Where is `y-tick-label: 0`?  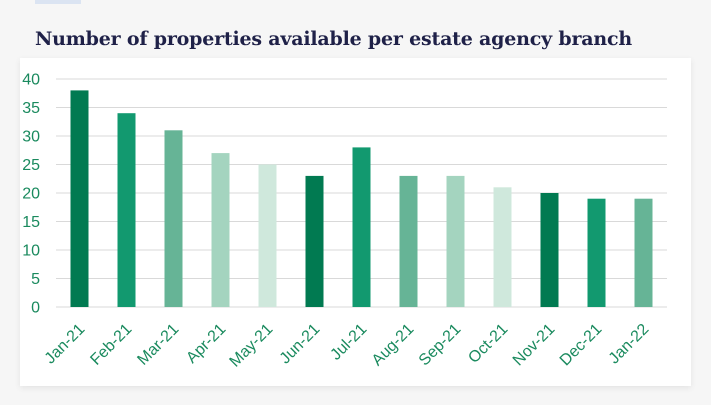
y-tick-label: 0 is located at coordinates (35, 308).